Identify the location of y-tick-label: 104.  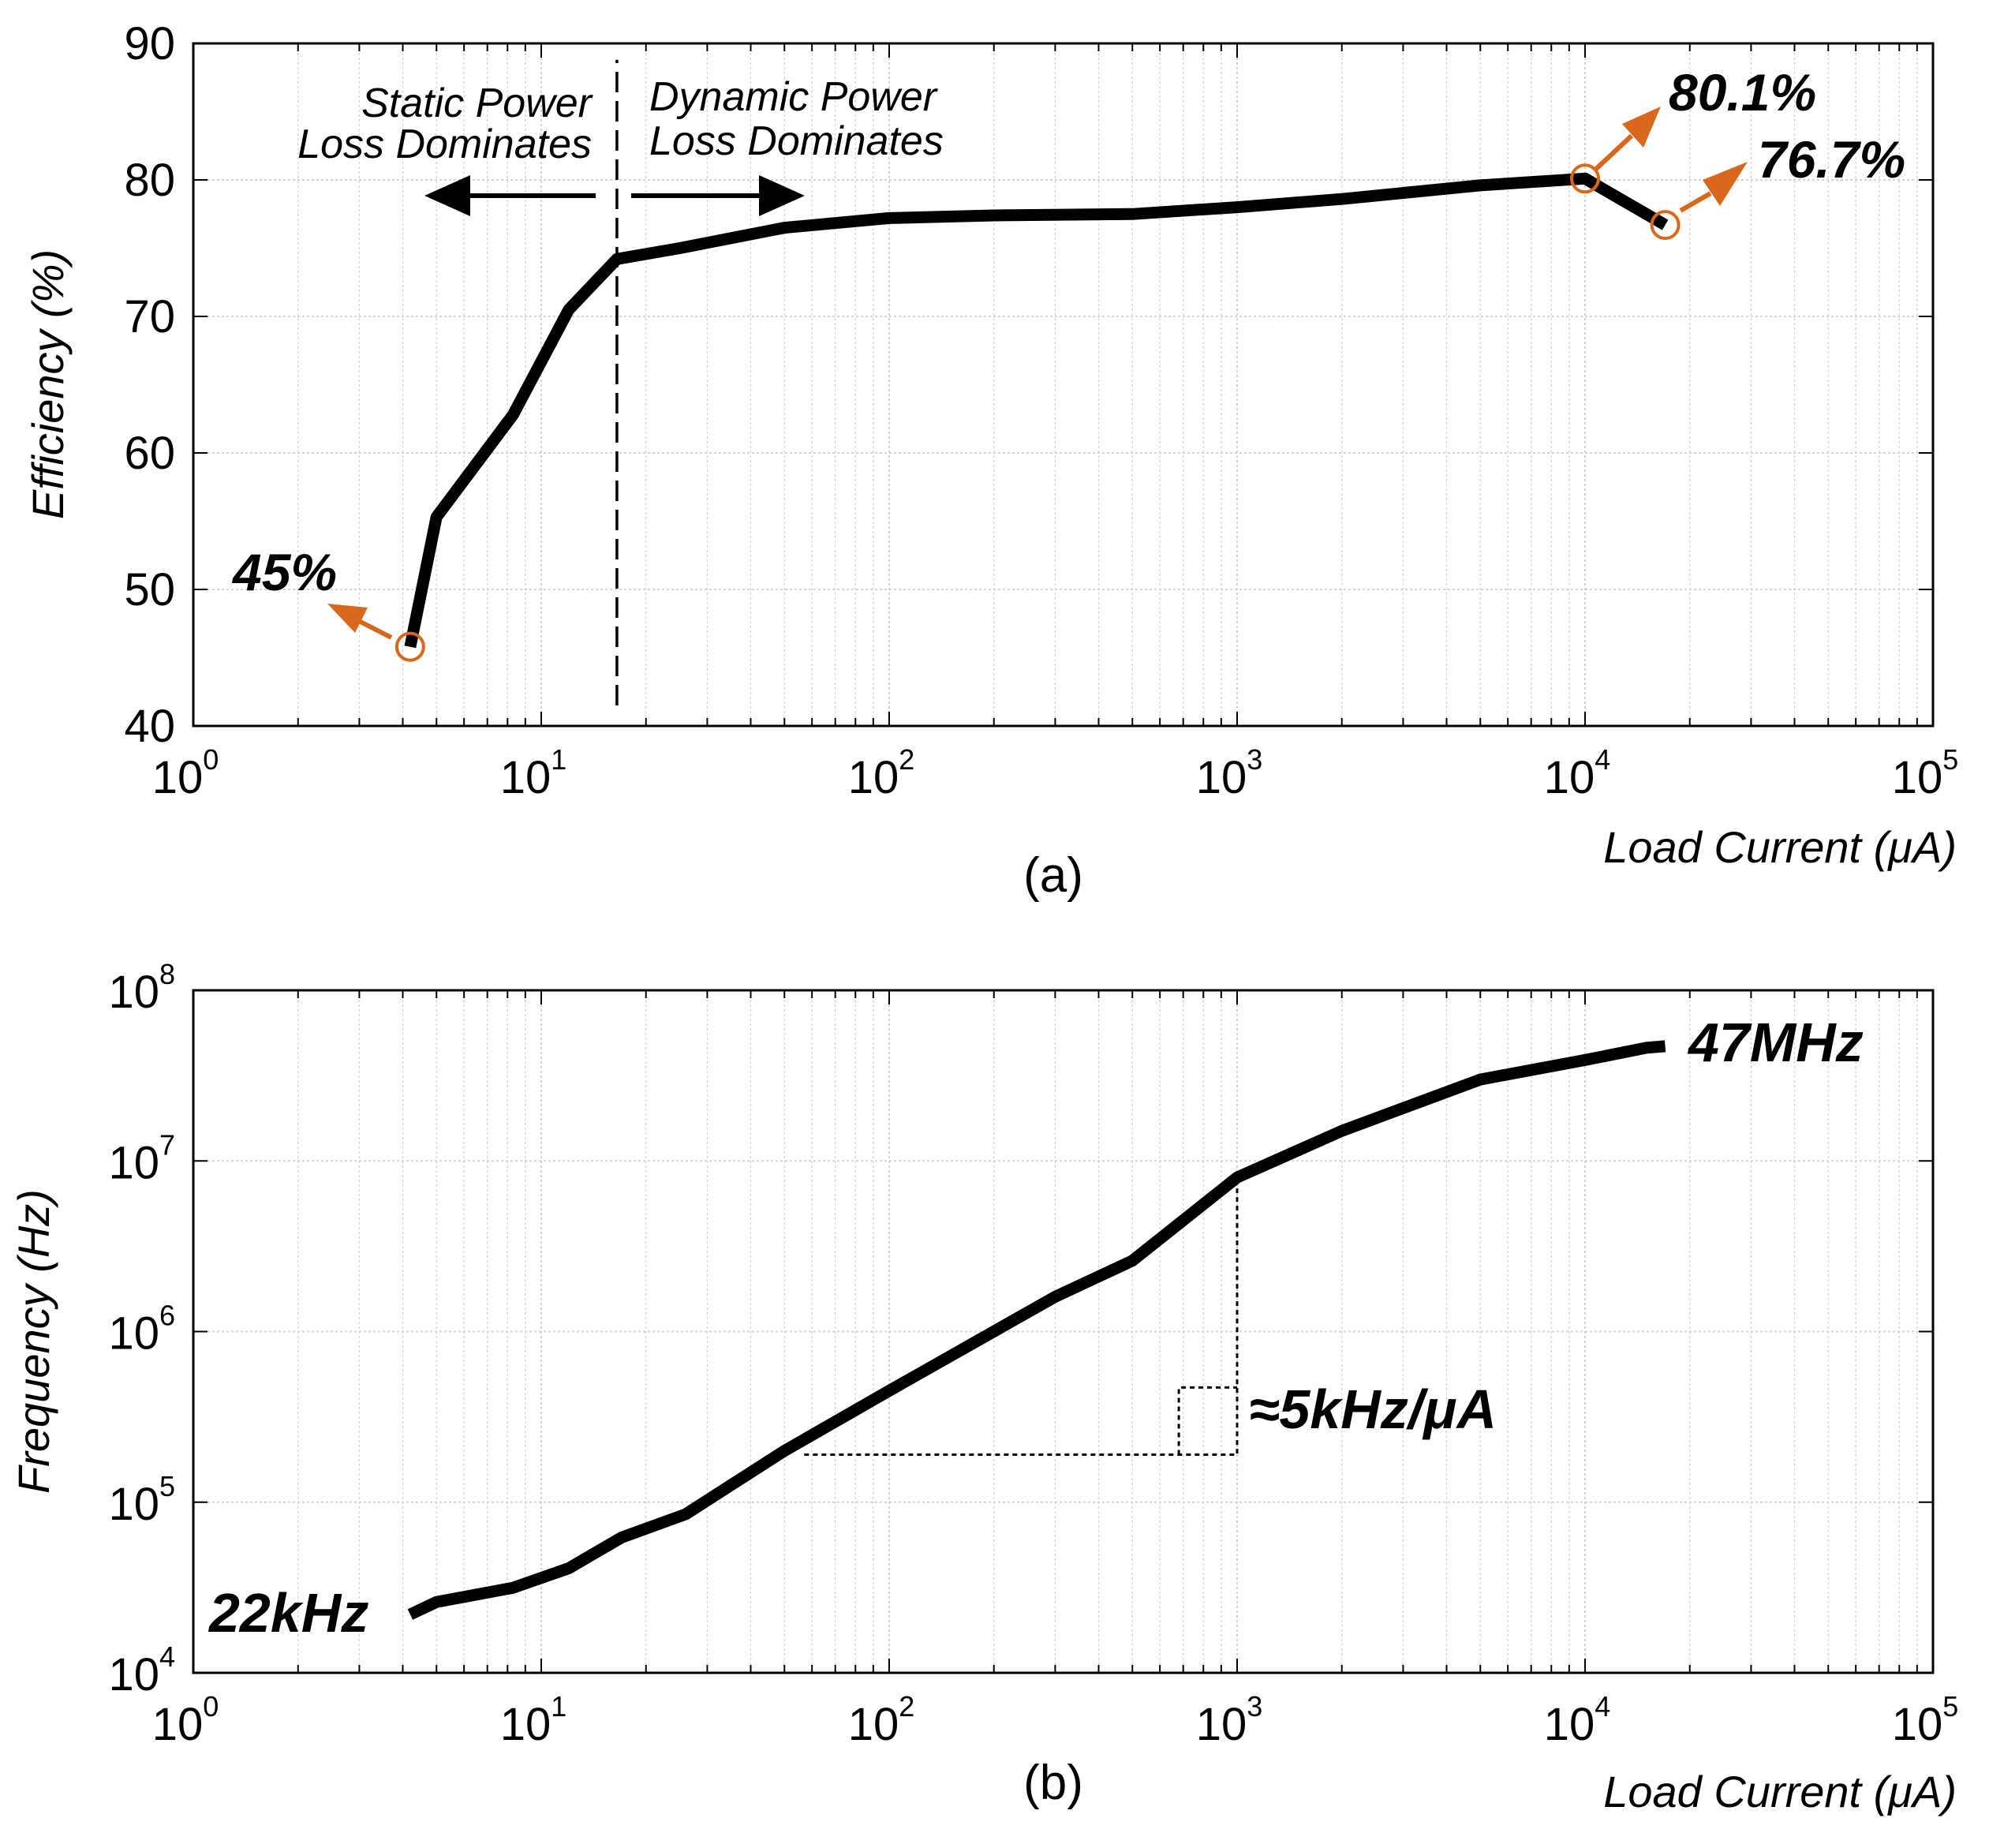
(141, 1670).